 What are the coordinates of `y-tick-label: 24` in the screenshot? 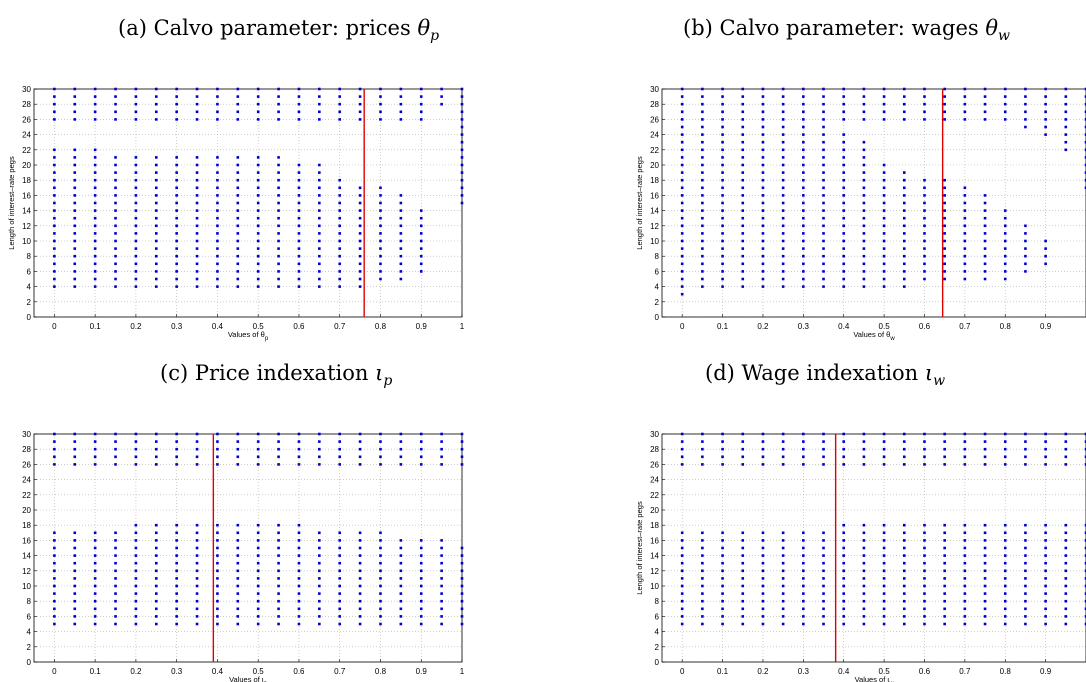 It's located at (654, 135).